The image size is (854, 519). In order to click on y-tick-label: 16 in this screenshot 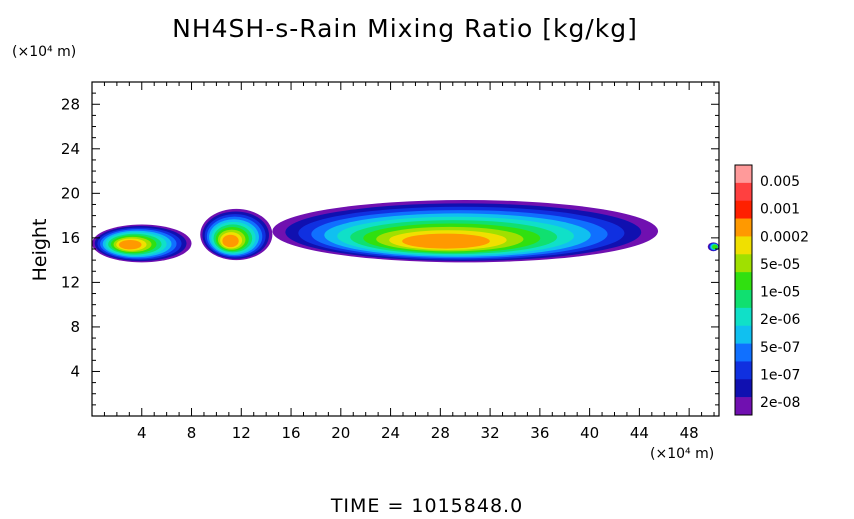, I will do `click(70, 238)`.